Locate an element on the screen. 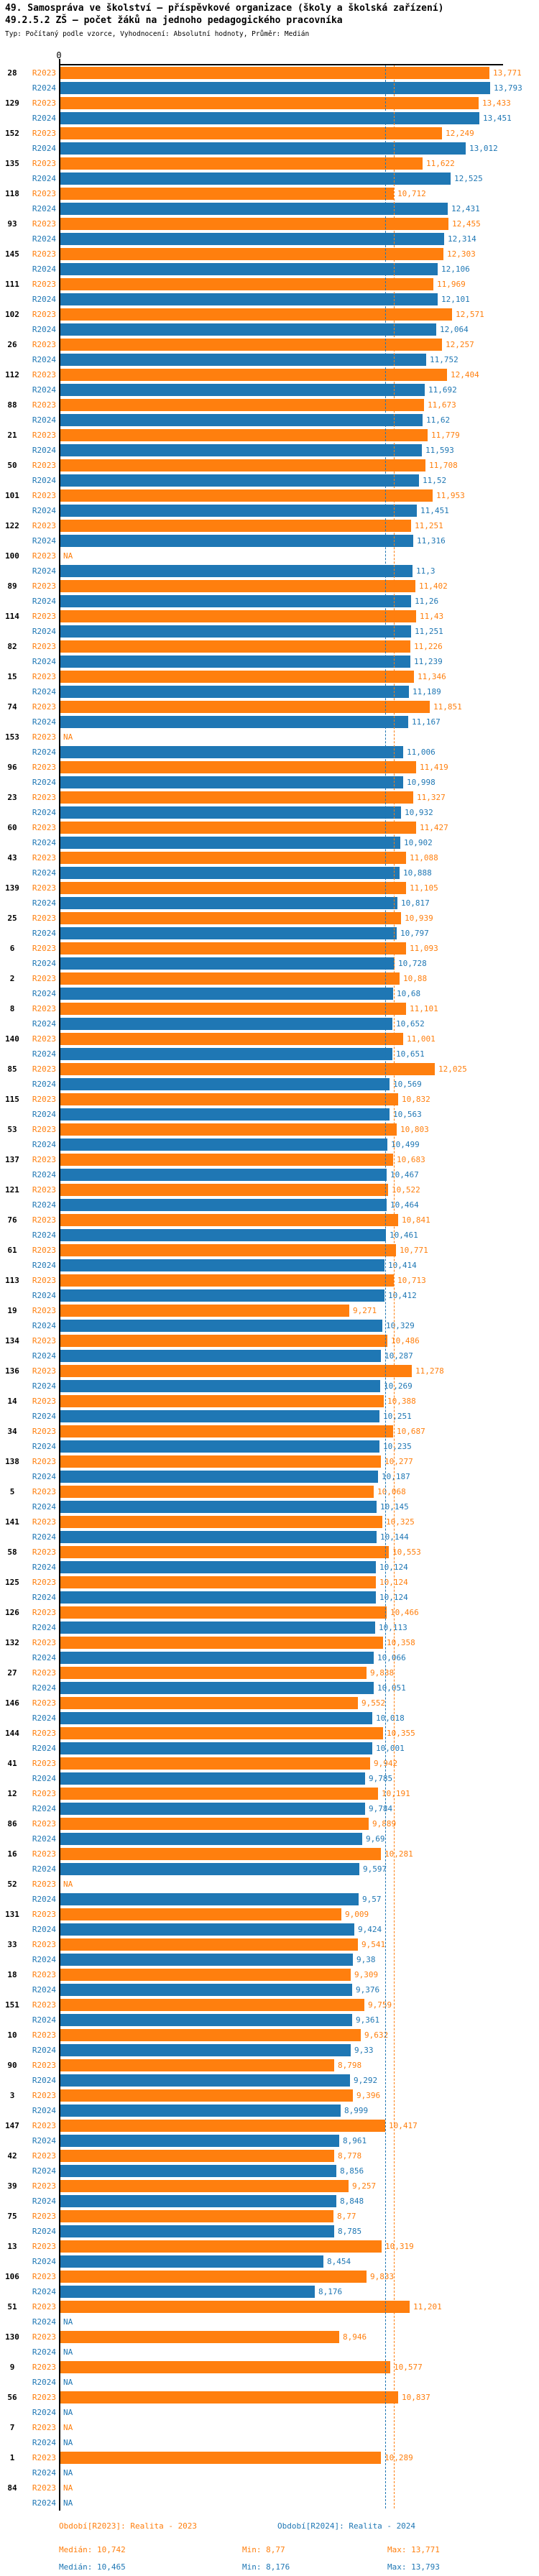  value-label-r2024: 9,597 is located at coordinates (375, 1869).